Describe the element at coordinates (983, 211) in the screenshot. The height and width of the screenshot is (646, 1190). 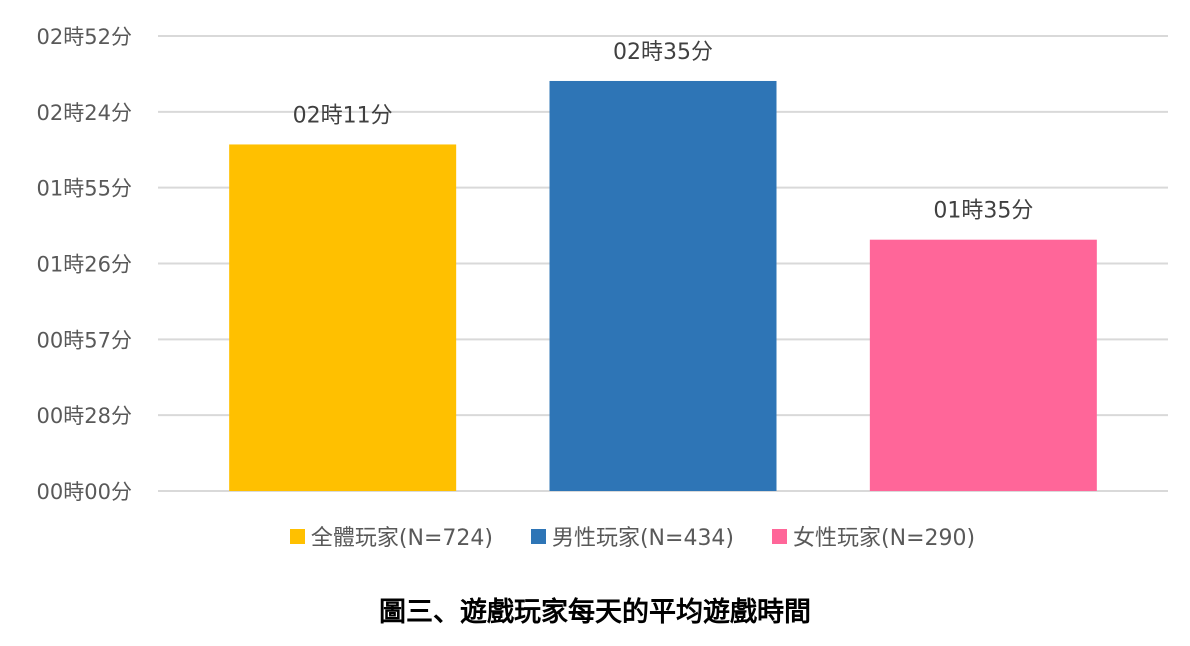
I see `data-label: 01時35分` at that location.